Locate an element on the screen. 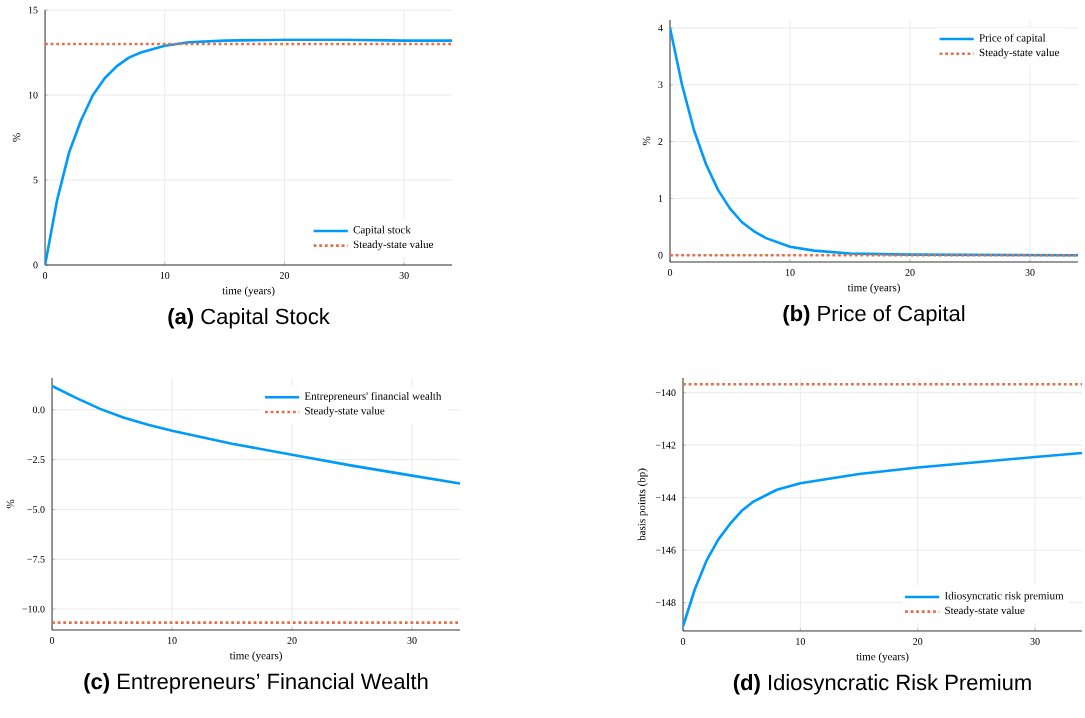  y-tick-label: 15 is located at coordinates (33, 10).